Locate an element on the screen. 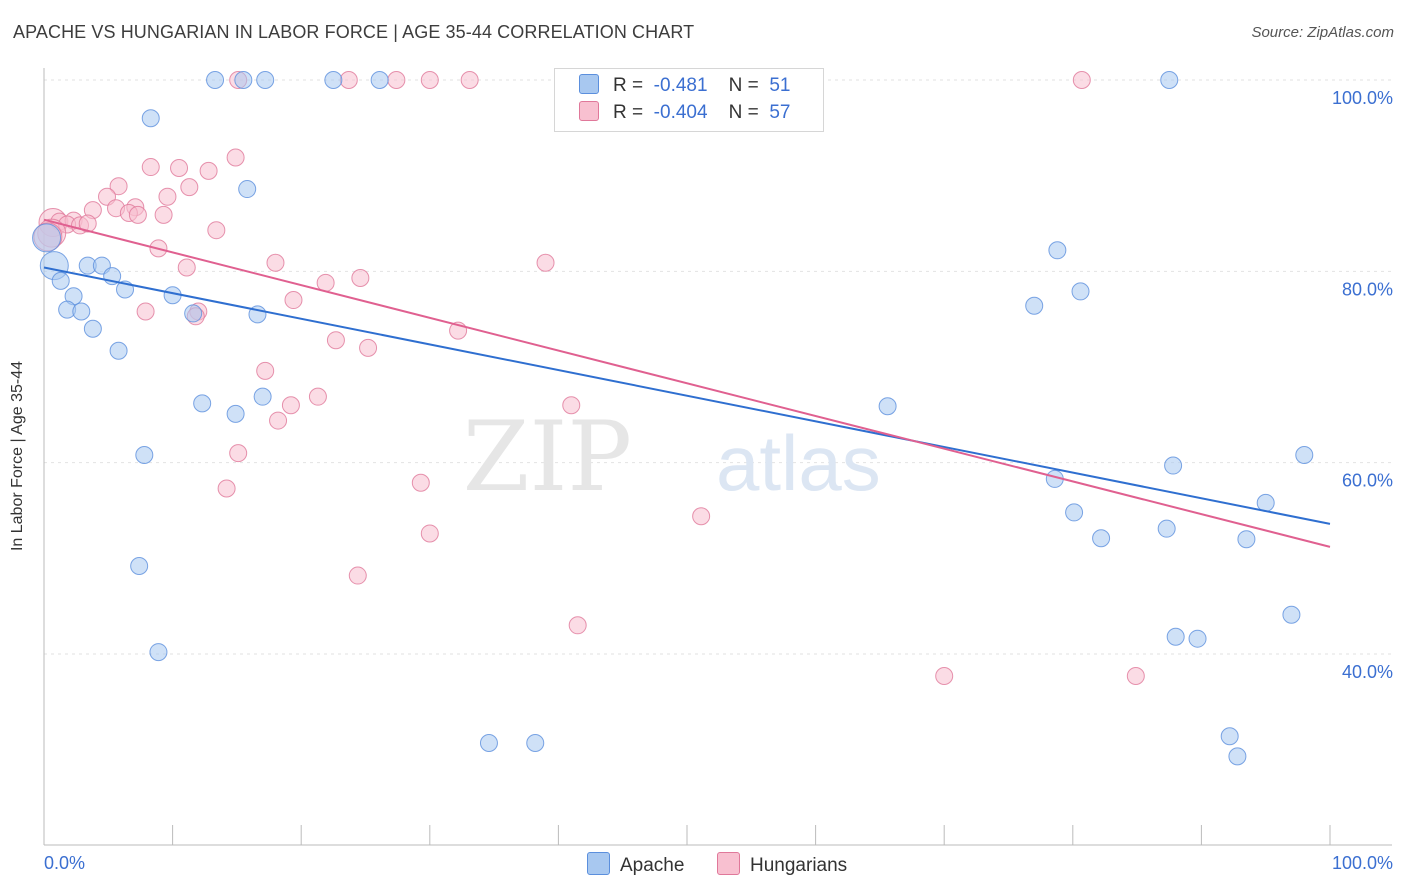 This screenshot has height=892, width=1406. watermark: ZIP atlas is located at coordinates (672, 457).